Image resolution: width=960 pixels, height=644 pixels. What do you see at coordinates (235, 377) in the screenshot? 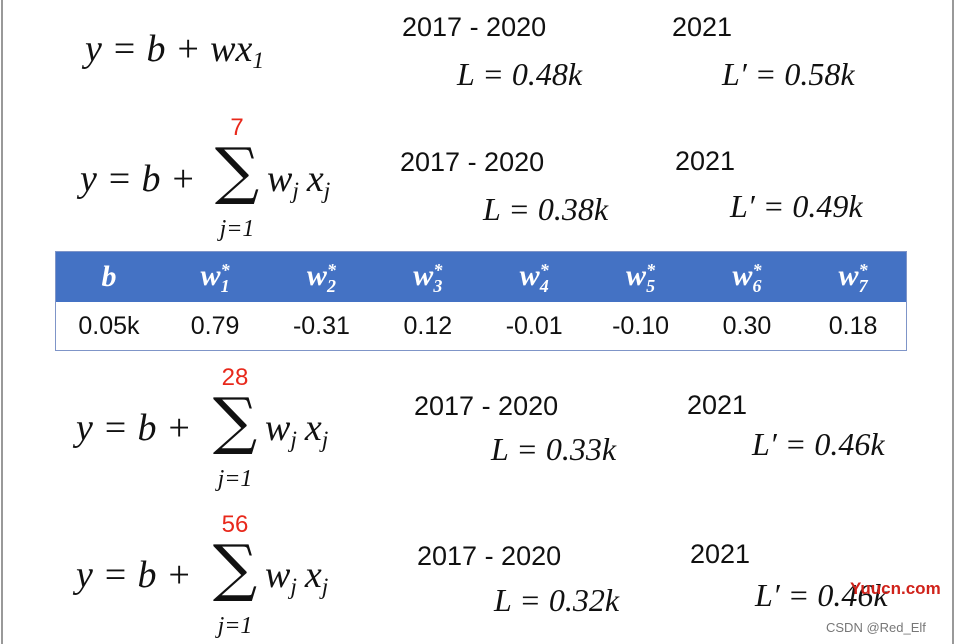
I see `sum-upper: 28` at bounding box center [235, 377].